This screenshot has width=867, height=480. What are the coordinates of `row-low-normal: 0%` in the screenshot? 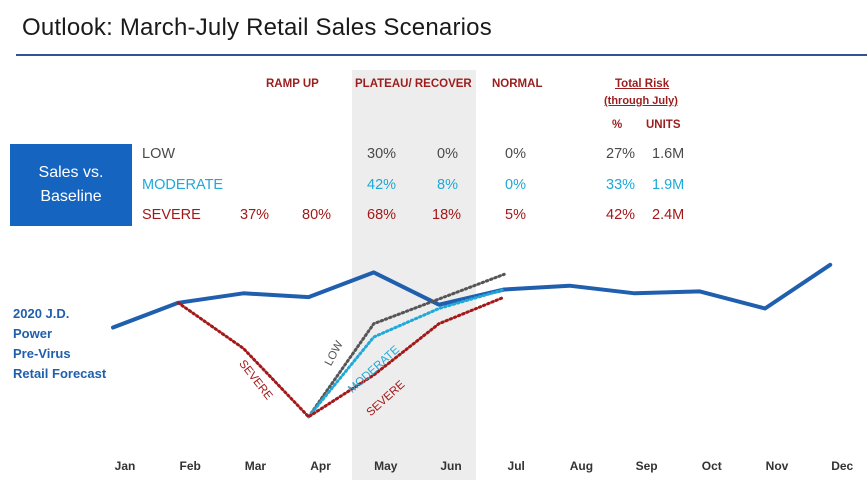 It's located at (515, 154).